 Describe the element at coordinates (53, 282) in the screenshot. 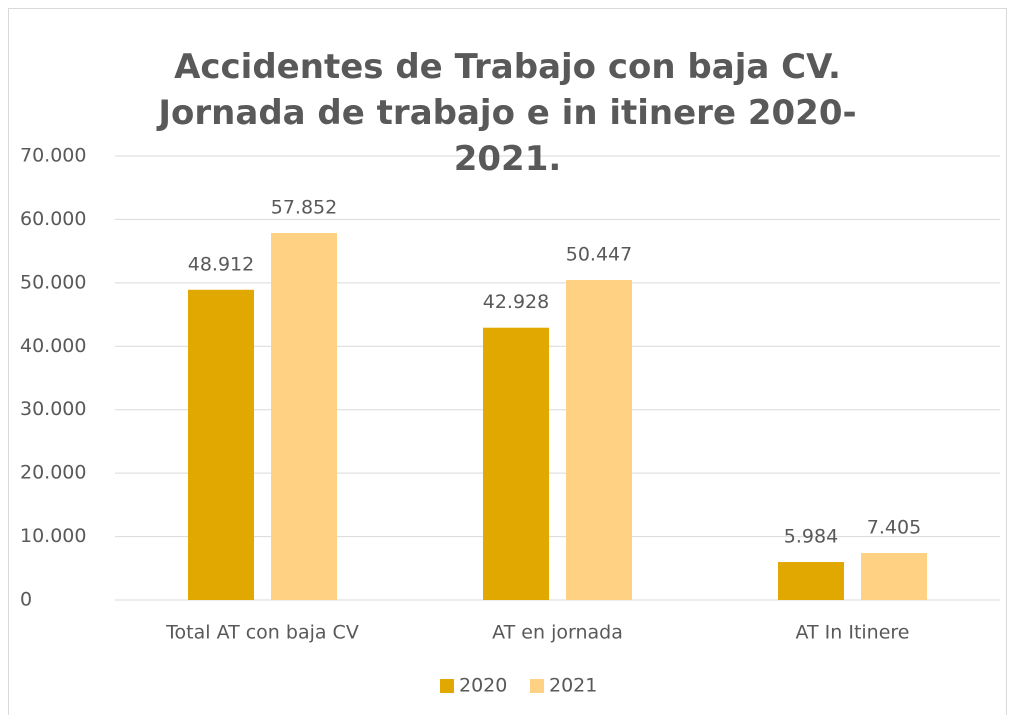

I see `y-tick-label: 50.000` at that location.